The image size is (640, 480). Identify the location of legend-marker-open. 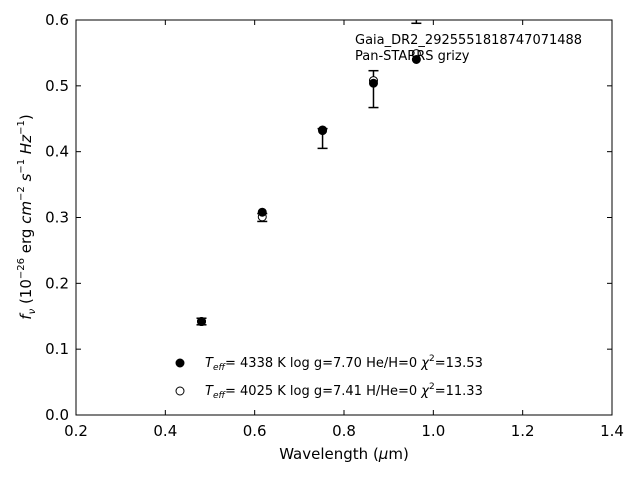
(180, 391).